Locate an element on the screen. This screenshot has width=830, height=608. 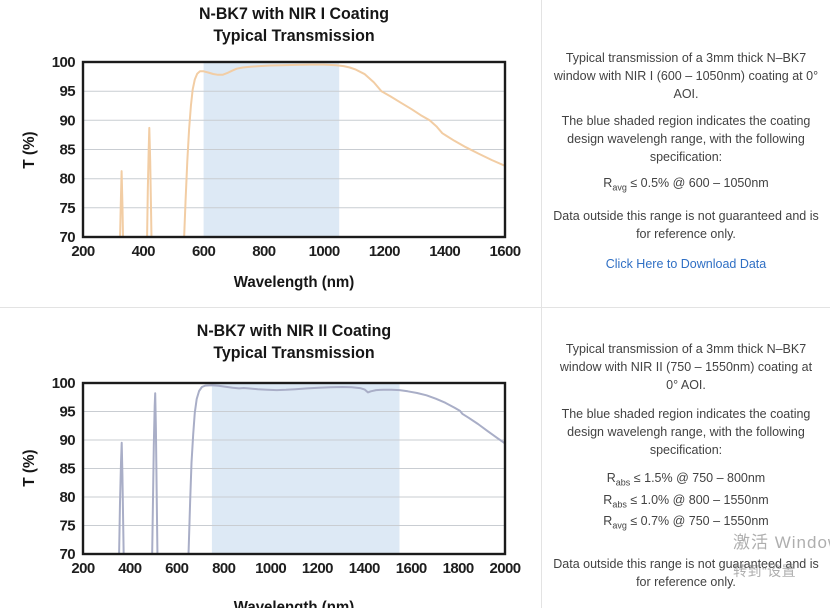
x-tick-label: 2000 is located at coordinates (505, 568).